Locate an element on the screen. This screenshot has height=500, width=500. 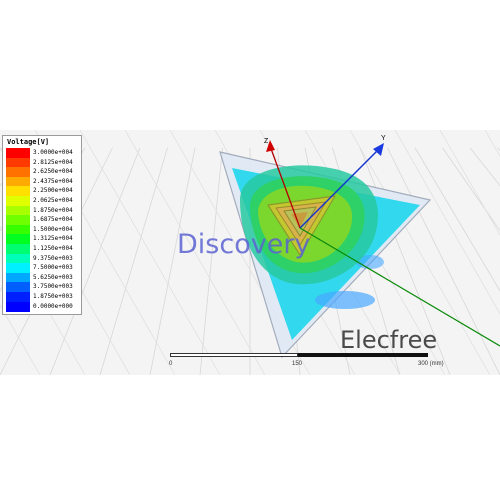
legend-entry: 2.6250e+004 is located at coordinates (42, 172).